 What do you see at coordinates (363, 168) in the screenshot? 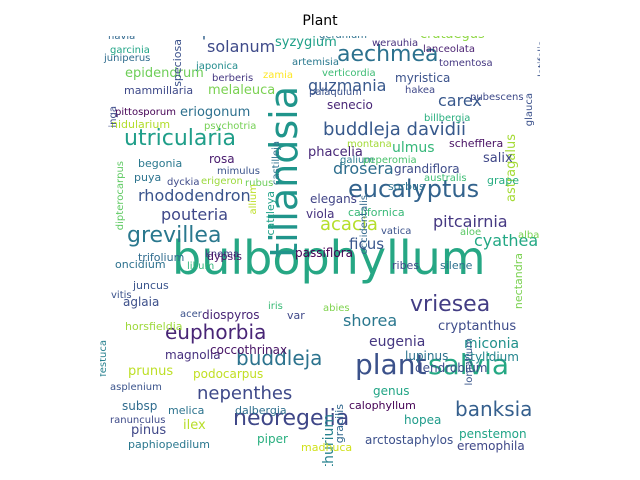
I see `word: drosera` at bounding box center [363, 168].